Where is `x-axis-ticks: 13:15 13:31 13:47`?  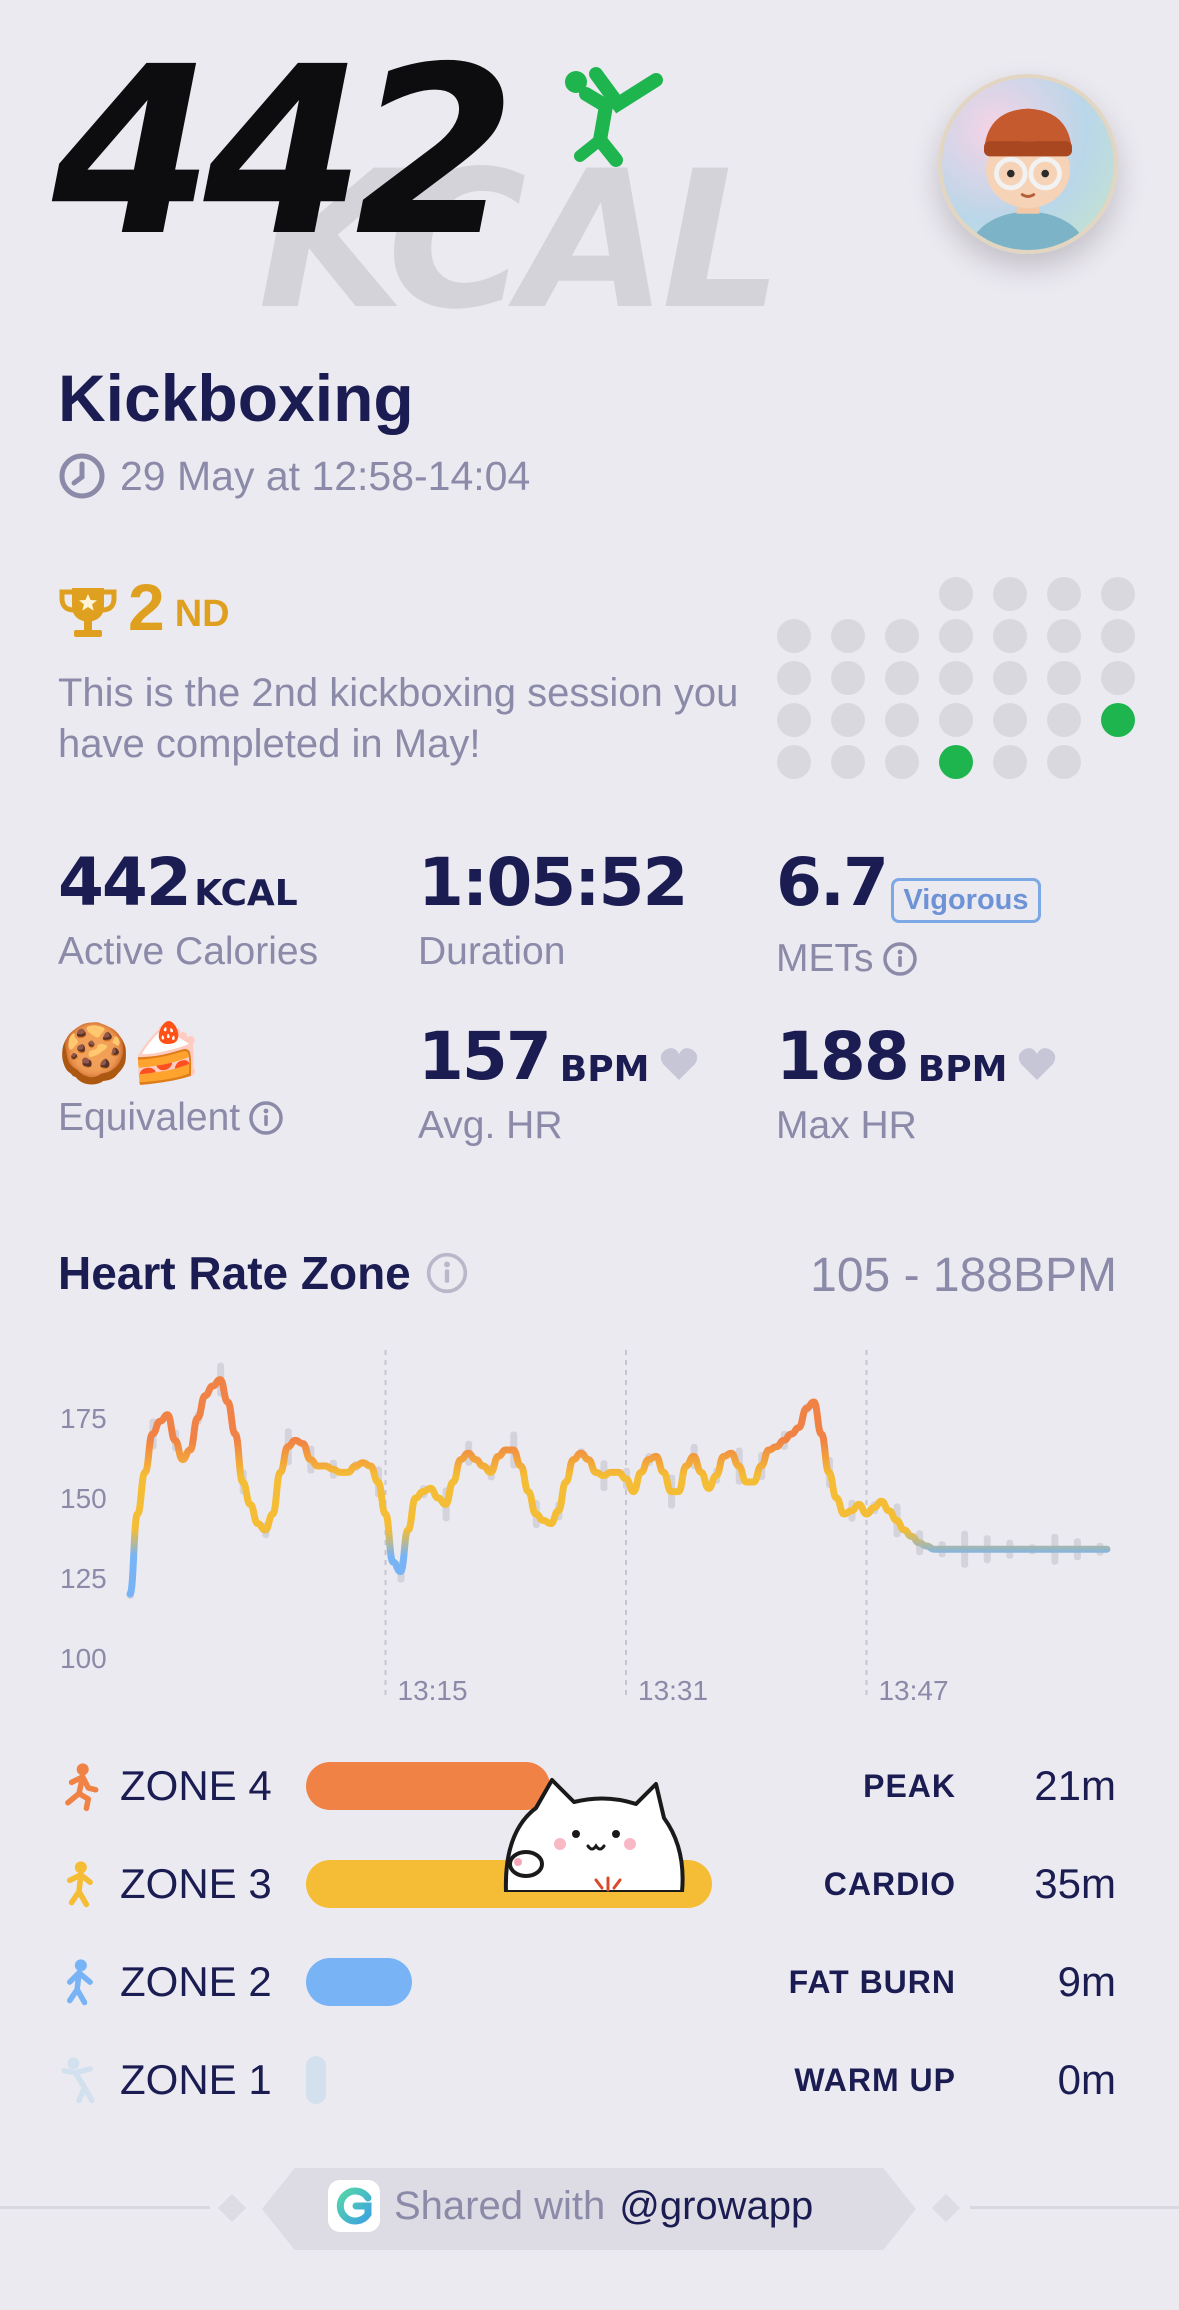 x-axis-ticks: 13:15 13:31 13:47 is located at coordinates (673, 1690).